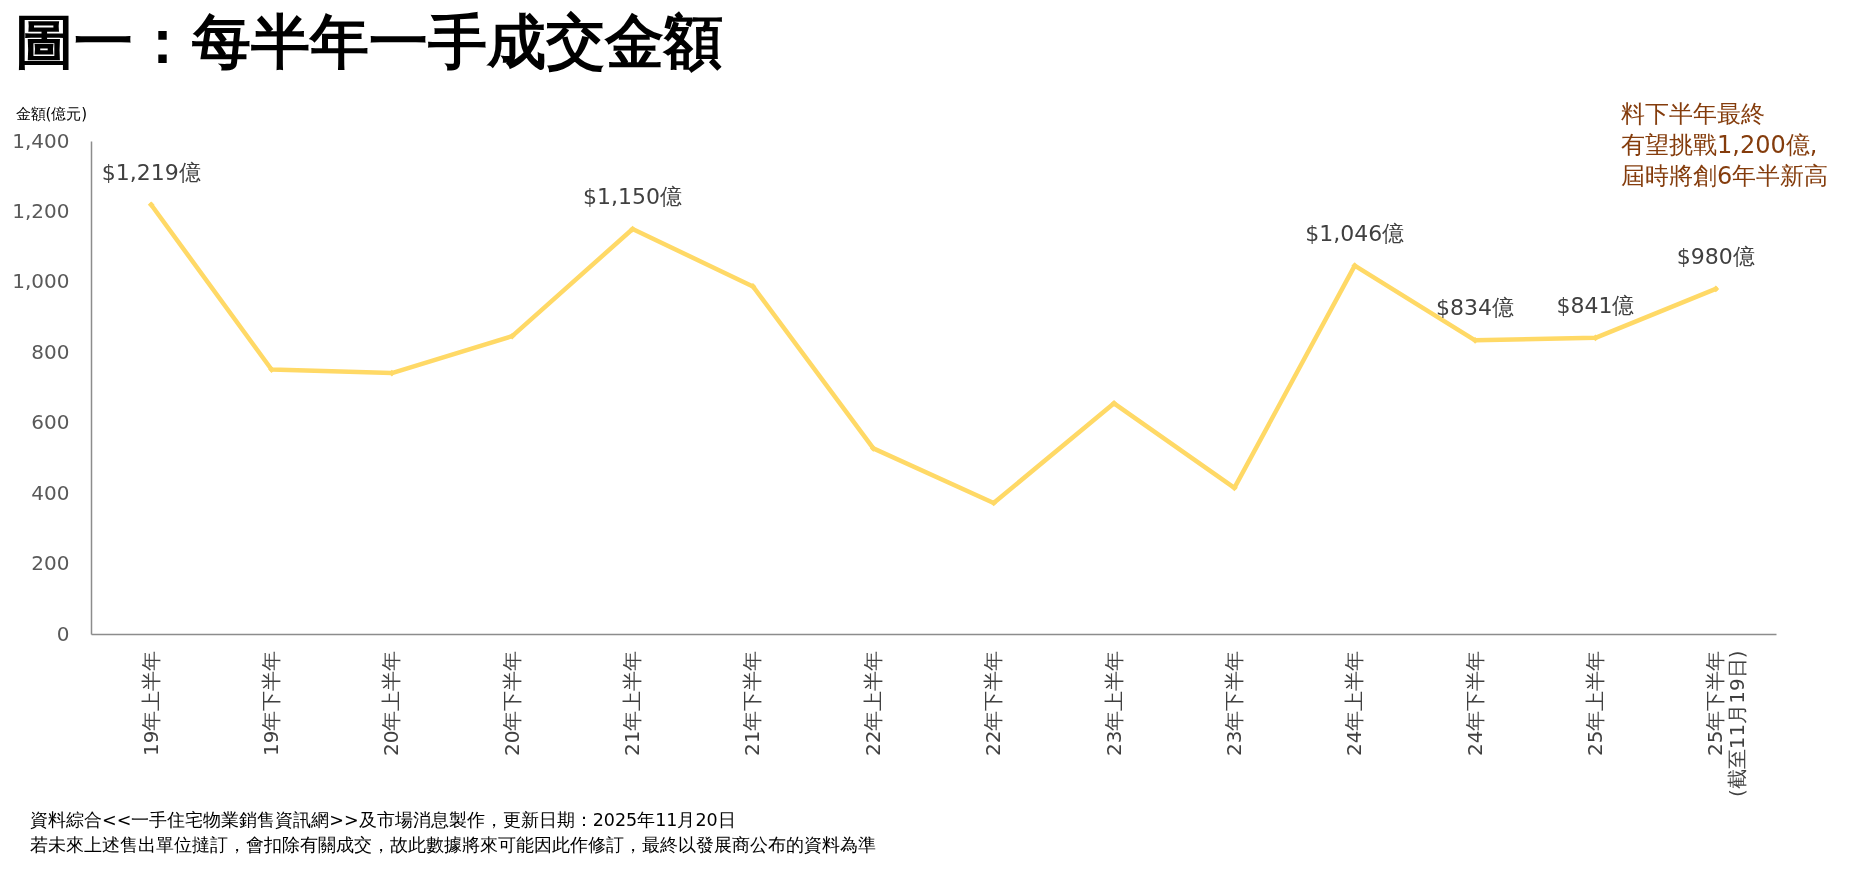 The image size is (1866, 876). Describe the element at coordinates (872, 703) in the screenshot. I see `x-tick-label: 22年上半年` at that location.